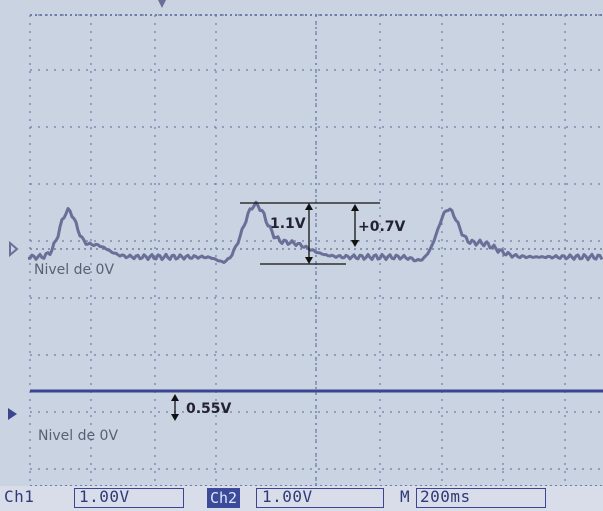 The height and width of the screenshot is (511, 603). What do you see at coordinates (382, 227) in the screenshot?
I see `positive-peak-label: +0.7V` at bounding box center [382, 227].